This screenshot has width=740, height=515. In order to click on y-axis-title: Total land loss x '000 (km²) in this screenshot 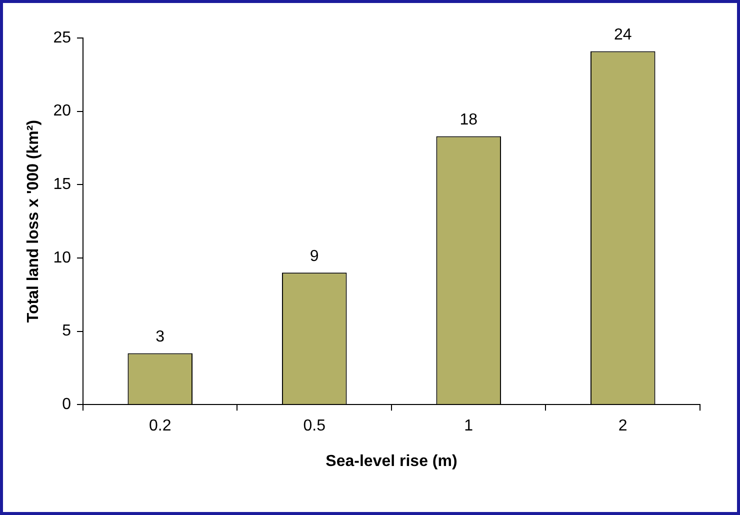, I will do `click(33, 221)`.